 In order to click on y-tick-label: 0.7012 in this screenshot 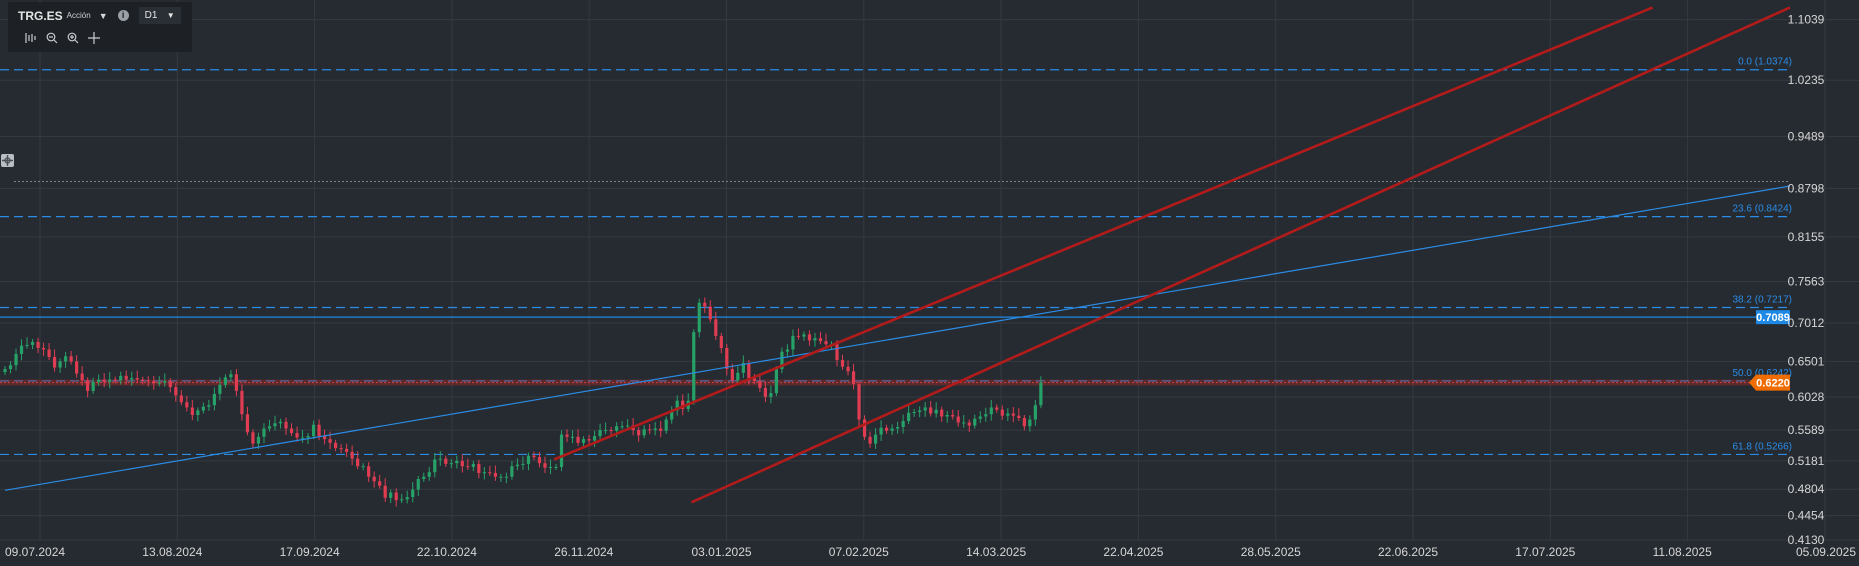, I will do `click(1806, 323)`.